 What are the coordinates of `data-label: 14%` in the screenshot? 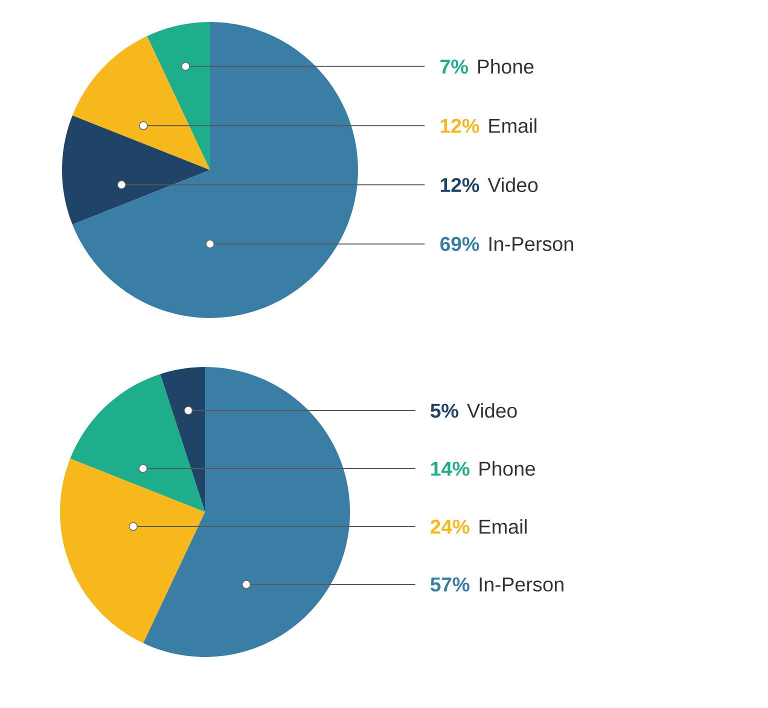 It's located at (450, 469).